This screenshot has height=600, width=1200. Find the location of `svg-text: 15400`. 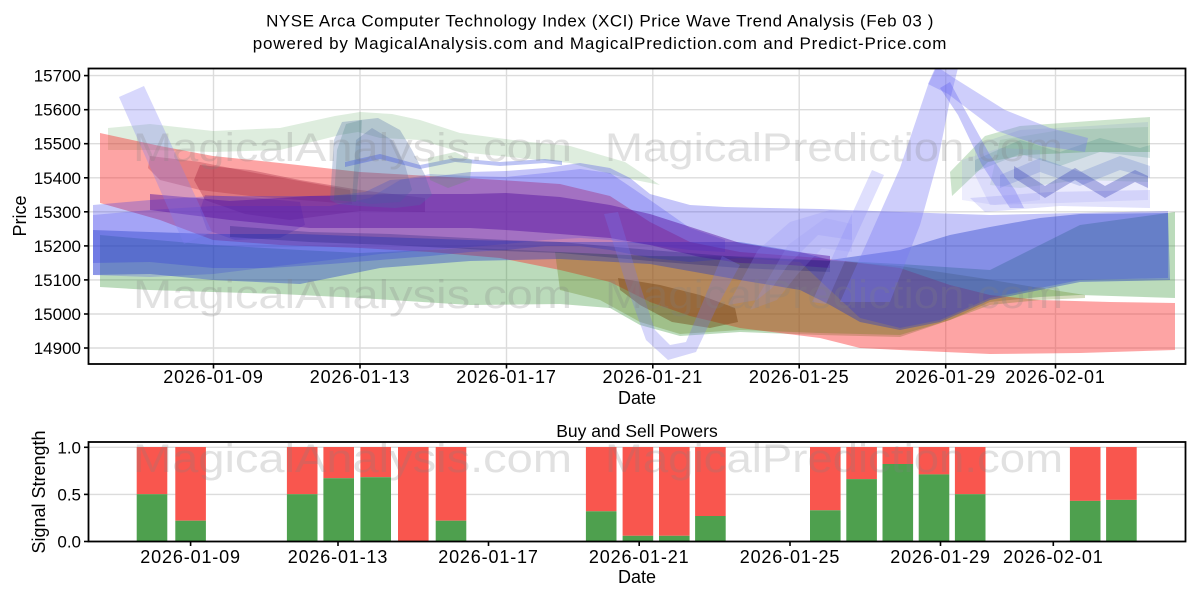

svg-text: 15400 is located at coordinates (57, 178).